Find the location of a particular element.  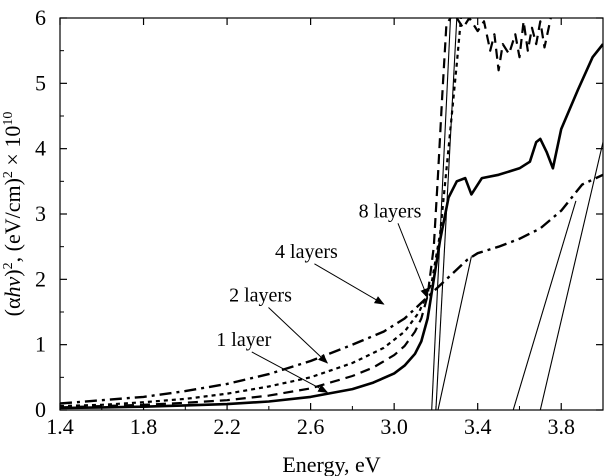

x-axis-title: Energy, eV is located at coordinates (331, 464).